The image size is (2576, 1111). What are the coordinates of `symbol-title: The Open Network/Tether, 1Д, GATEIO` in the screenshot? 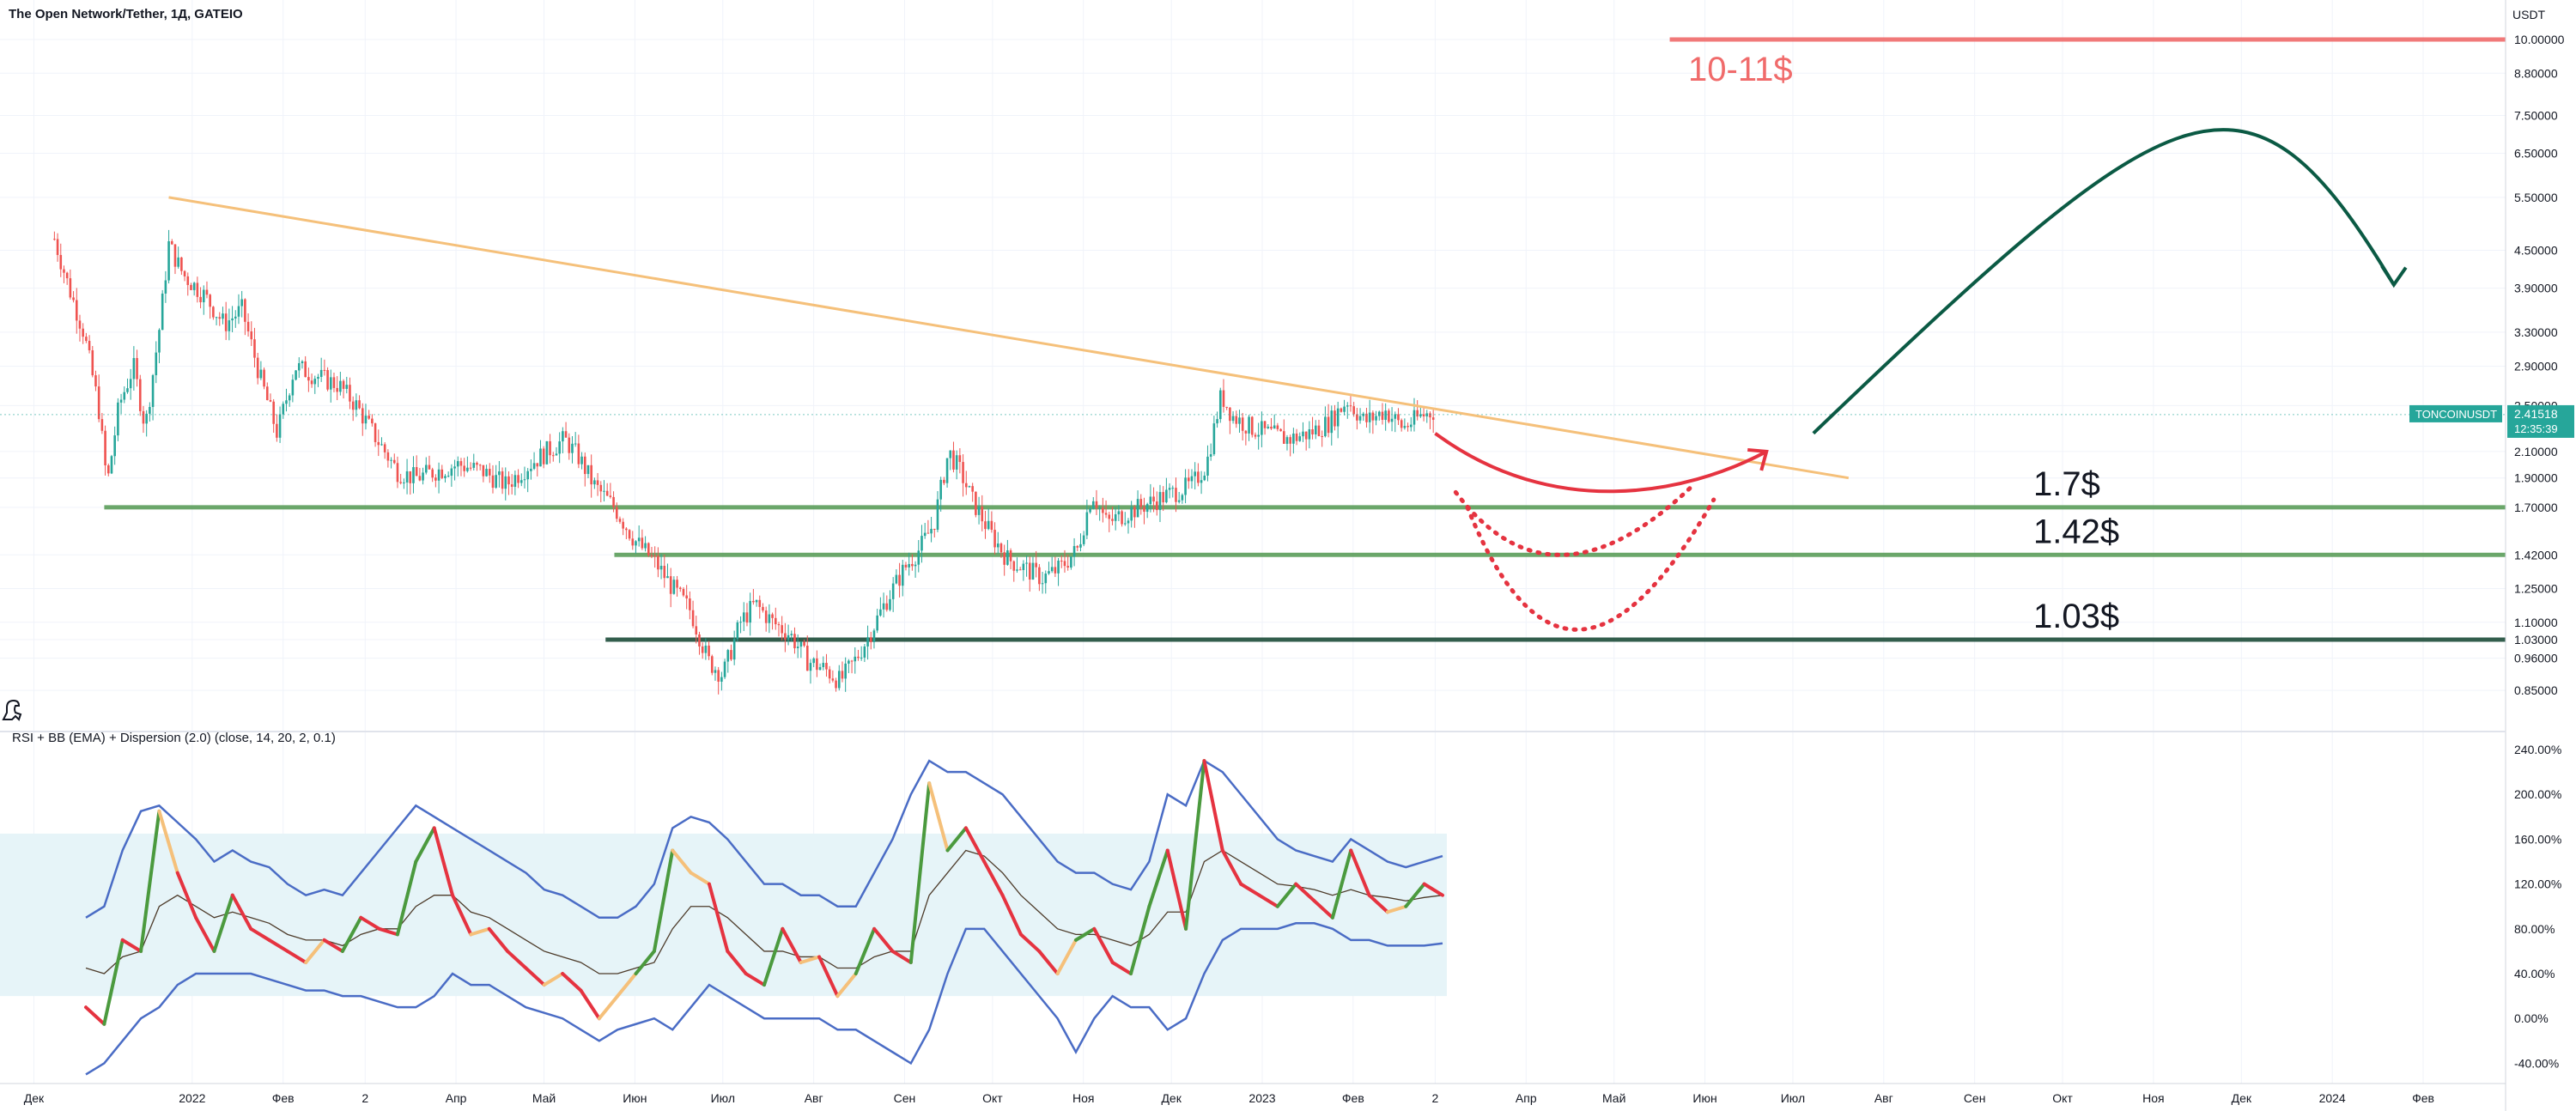 It's located at (126, 14).